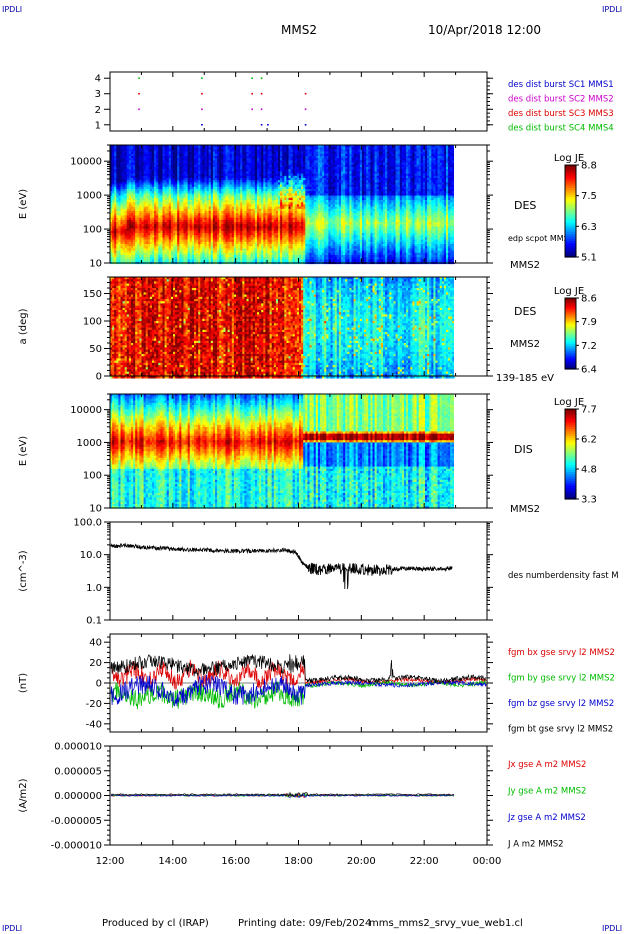  Describe the element at coordinates (86, 410) in the screenshot. I see `y-tick-label: 10000` at that location.